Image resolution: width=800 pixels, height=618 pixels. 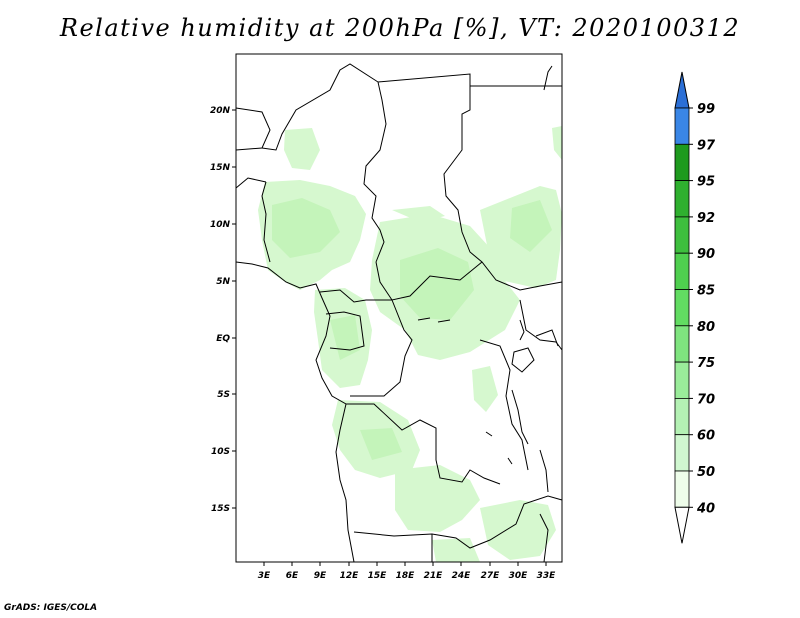 I want to click on lake-tanganyika, so click(x=520, y=417).